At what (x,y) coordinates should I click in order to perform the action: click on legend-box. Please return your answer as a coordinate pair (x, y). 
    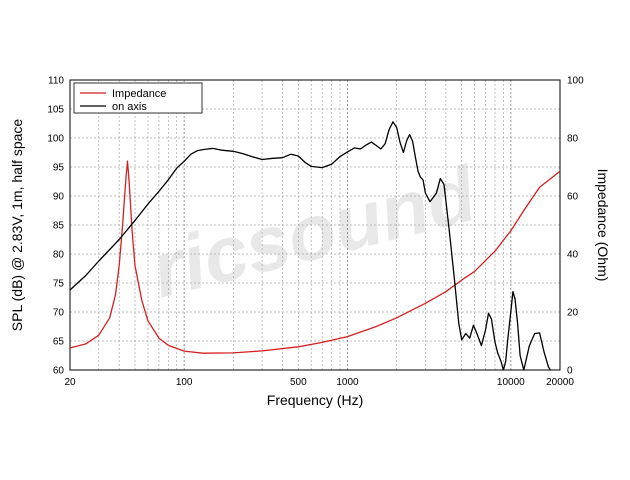
    Looking at the image, I should click on (138, 98).